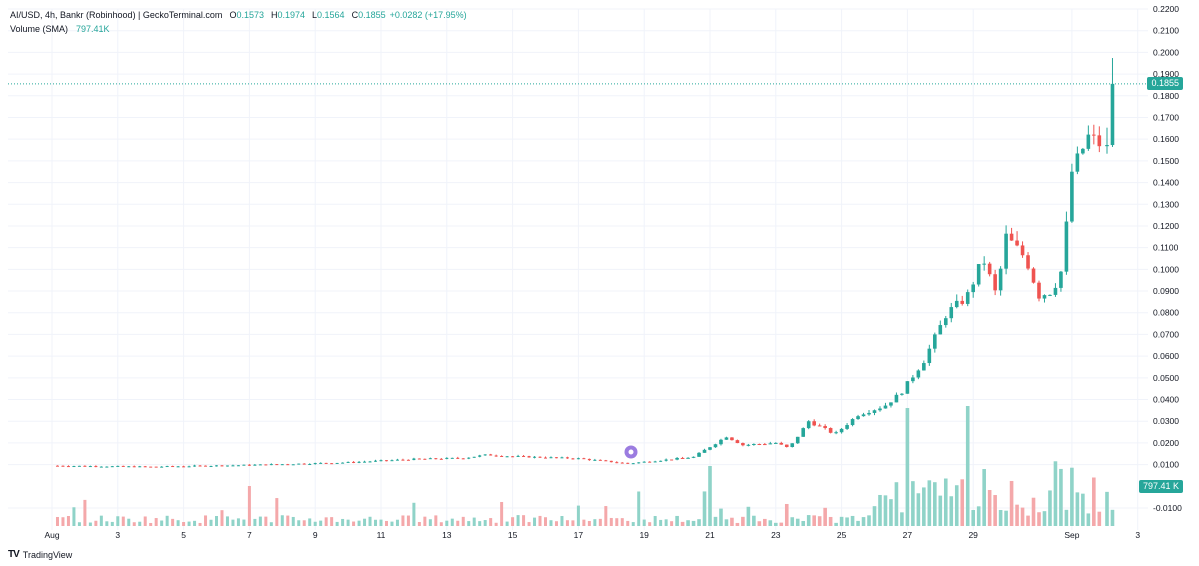  Describe the element at coordinates (40, 554) in the screenshot. I see `tradingview-brand: TV TradingView` at that location.